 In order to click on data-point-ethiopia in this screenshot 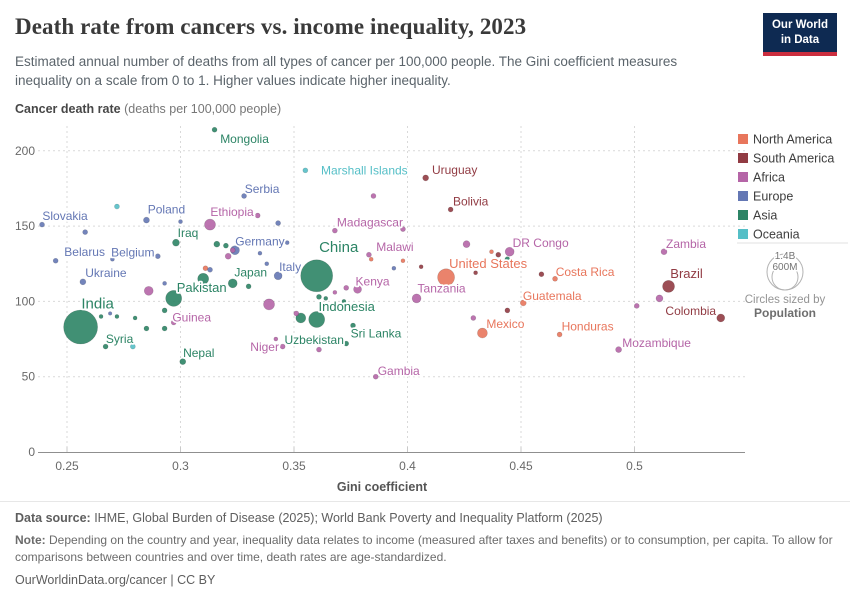, I will do `click(210, 224)`.